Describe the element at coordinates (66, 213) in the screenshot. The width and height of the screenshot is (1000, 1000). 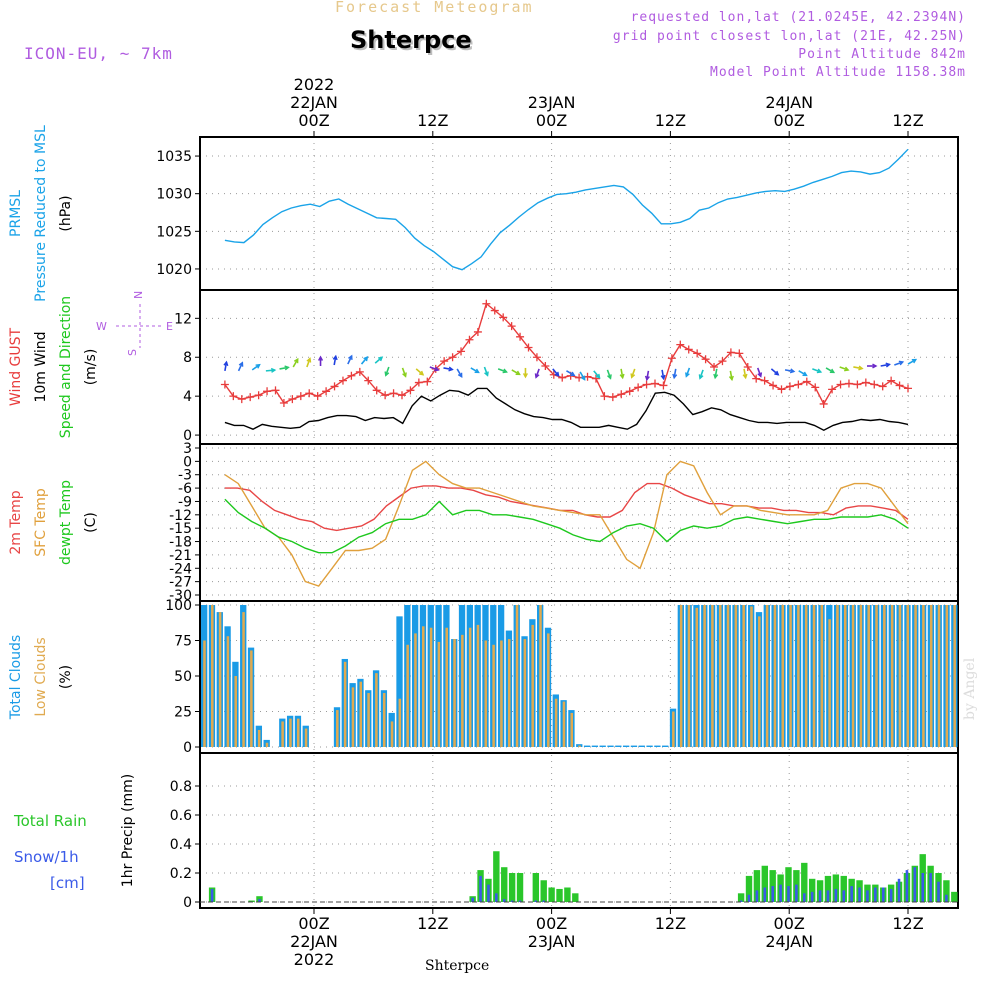
I see `y-axis-label: (hPa)` at that location.